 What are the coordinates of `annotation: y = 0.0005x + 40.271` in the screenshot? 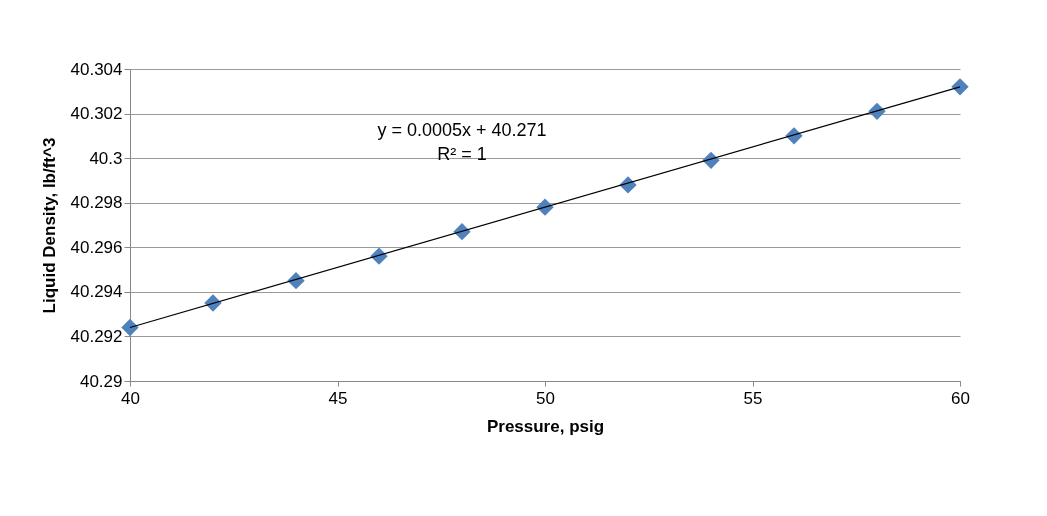 It's located at (462, 130).